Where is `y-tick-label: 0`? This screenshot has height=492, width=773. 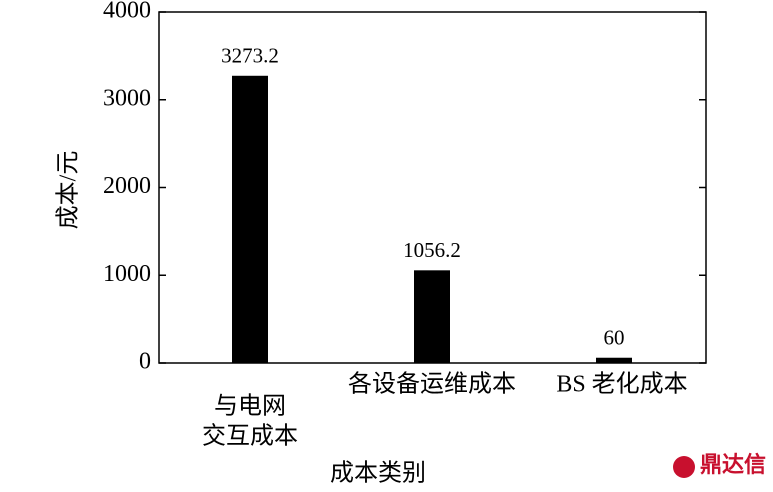
y-tick-label: 0 is located at coordinates (145, 362).